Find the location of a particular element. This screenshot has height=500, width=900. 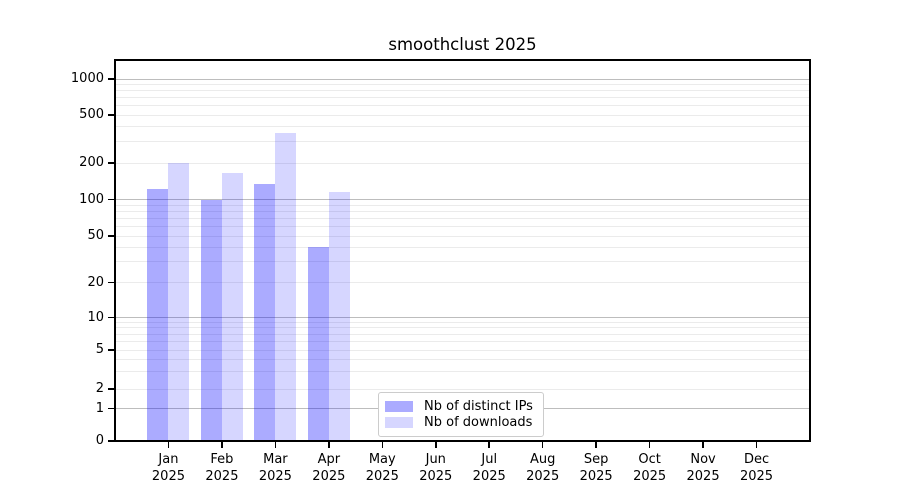

y-tick-label-500: 500 is located at coordinates (91, 114).